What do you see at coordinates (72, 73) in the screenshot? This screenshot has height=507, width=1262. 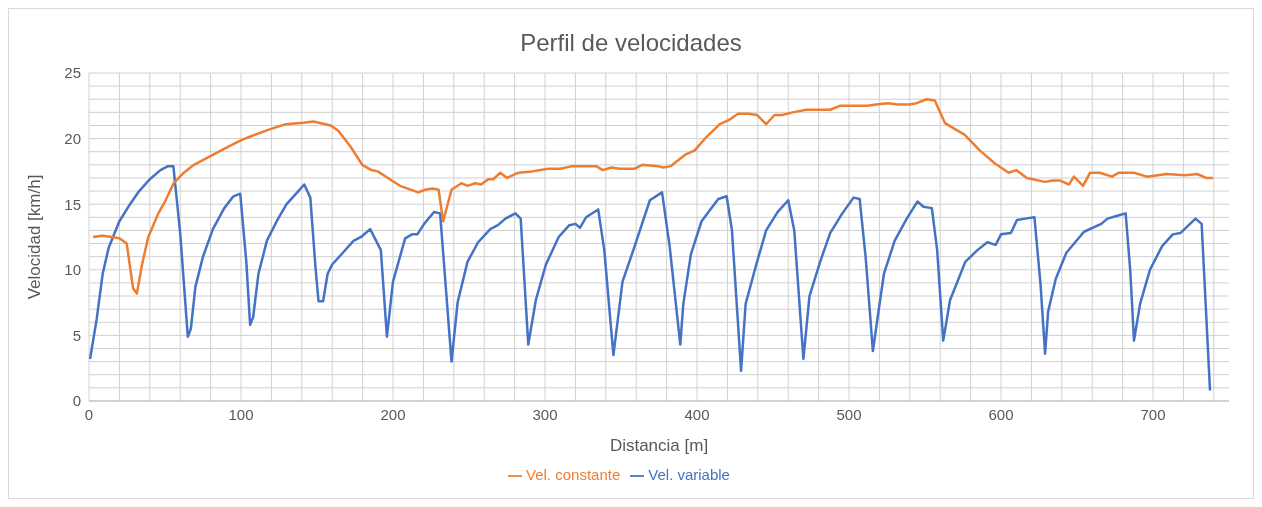 I see `y-tick-label: 25` at bounding box center [72, 73].